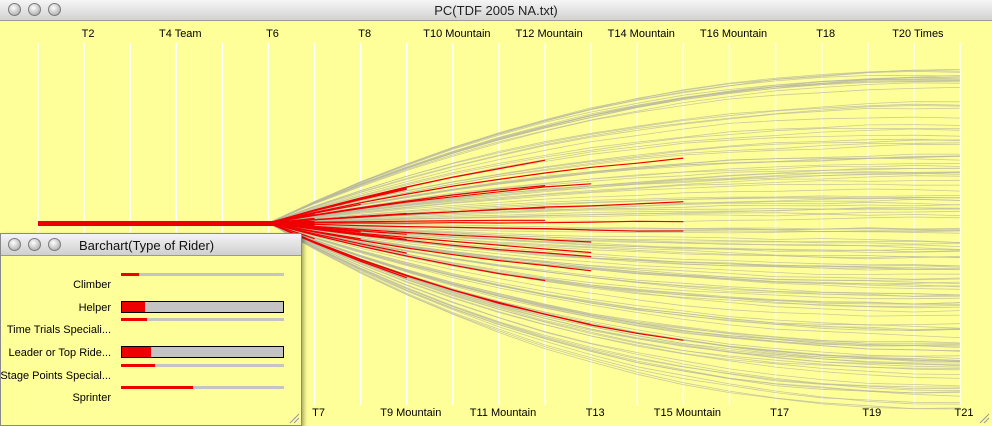  What do you see at coordinates (14, 244) in the screenshot?
I see `barchart-close-button` at bounding box center [14, 244].